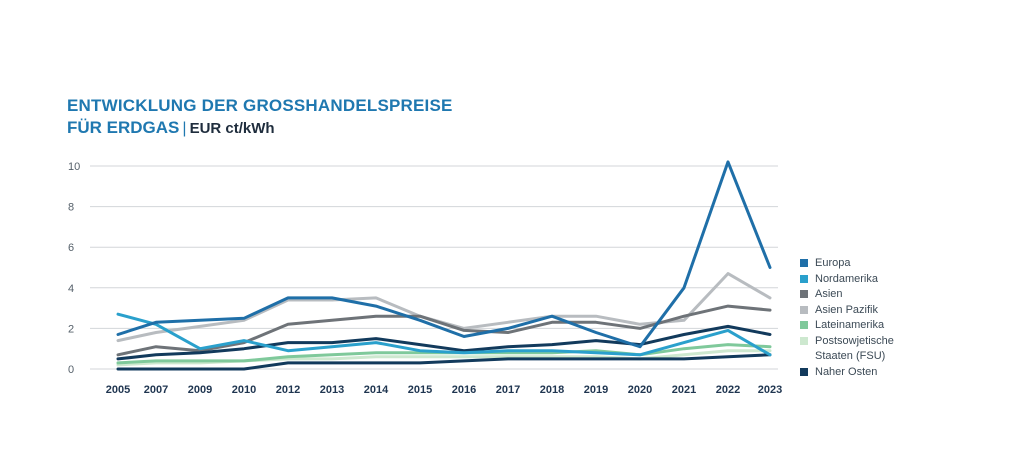 The height and width of the screenshot is (464, 1024). I want to click on y-tick-label: 10, so click(74, 167).